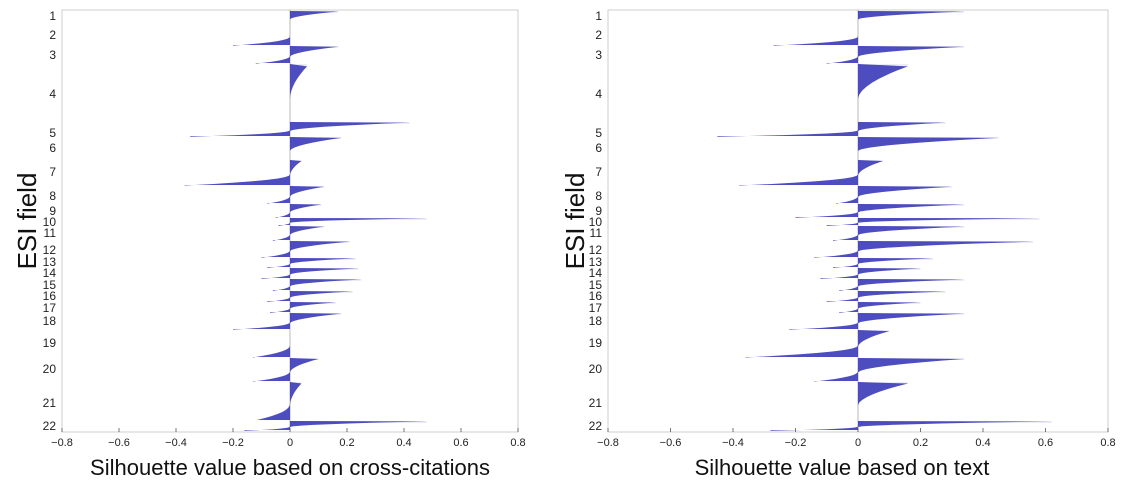 Image resolution: width=1128 pixels, height=488 pixels. Describe the element at coordinates (596, 308) in the screenshot. I see `y-tick-label-17: 17` at that location.